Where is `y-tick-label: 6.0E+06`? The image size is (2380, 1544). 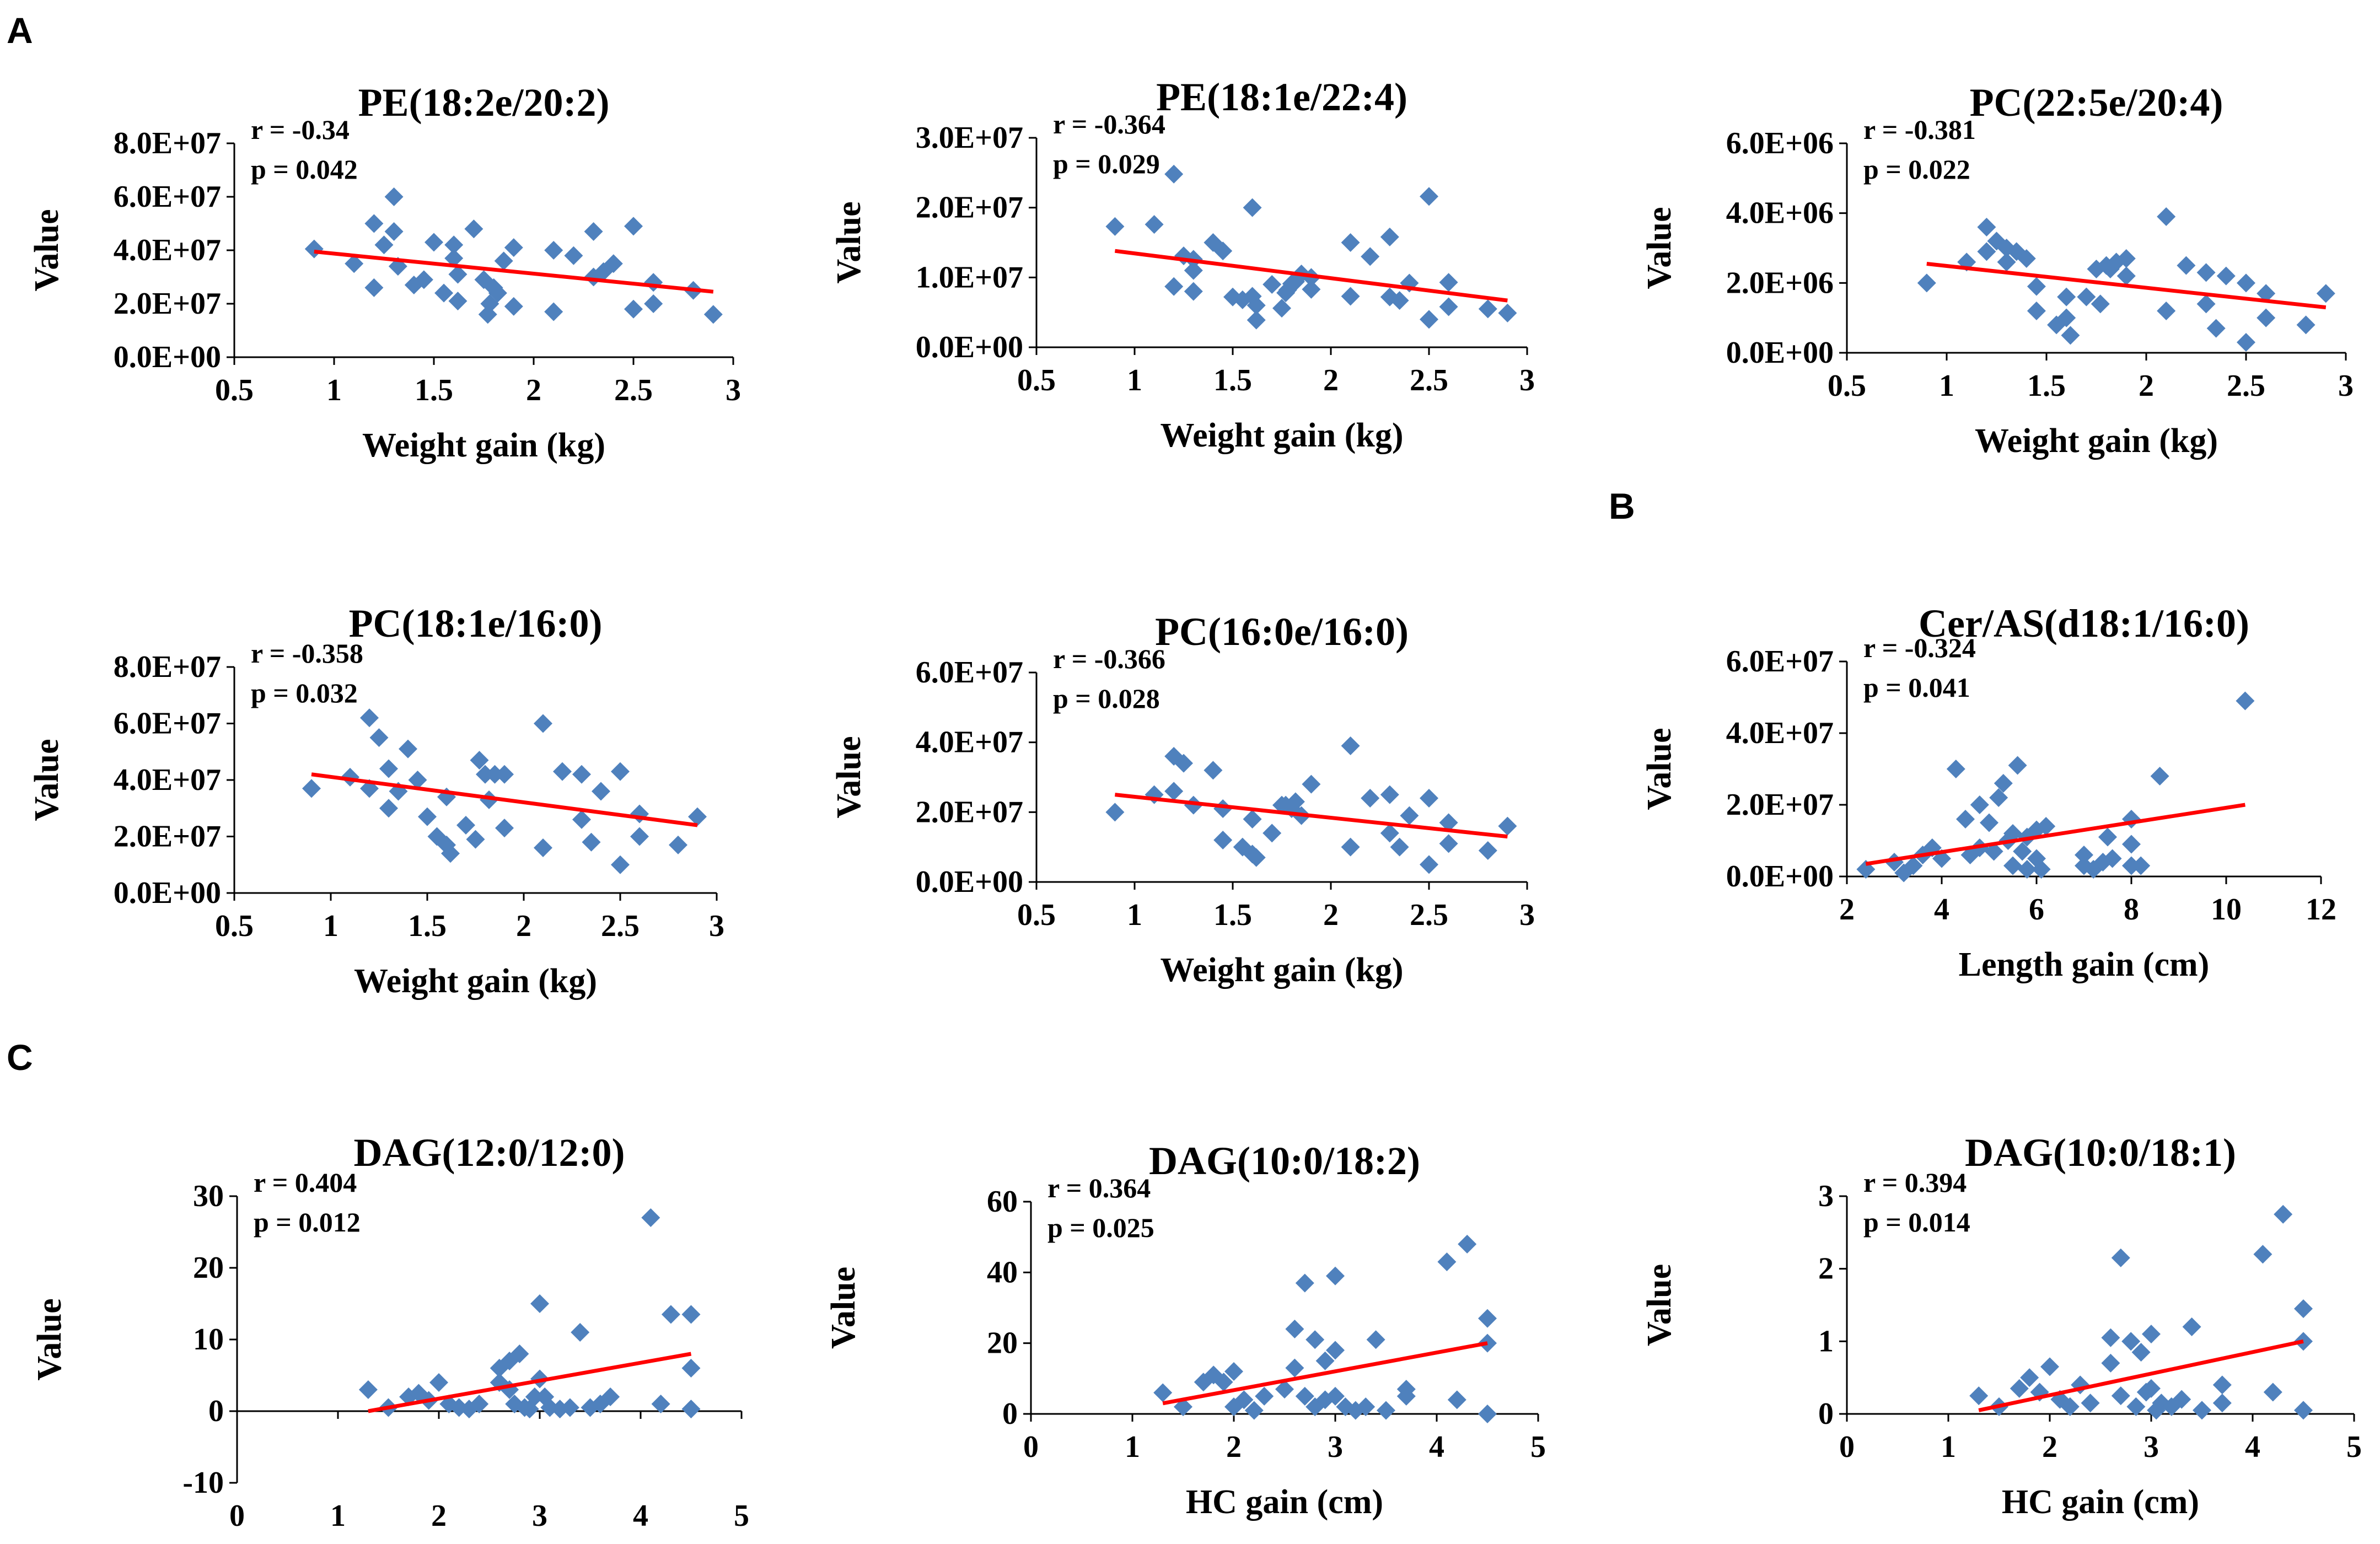 y-tick-label: 6.0E+06 is located at coordinates (1780, 143).